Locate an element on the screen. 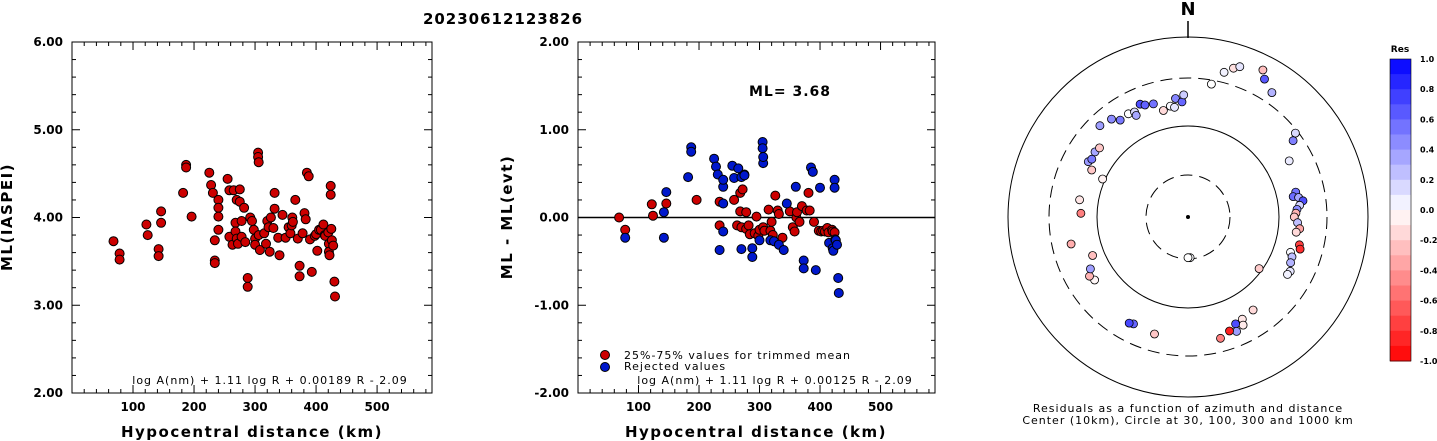  colorbar-tick-label: 0.4 is located at coordinates (1427, 150).